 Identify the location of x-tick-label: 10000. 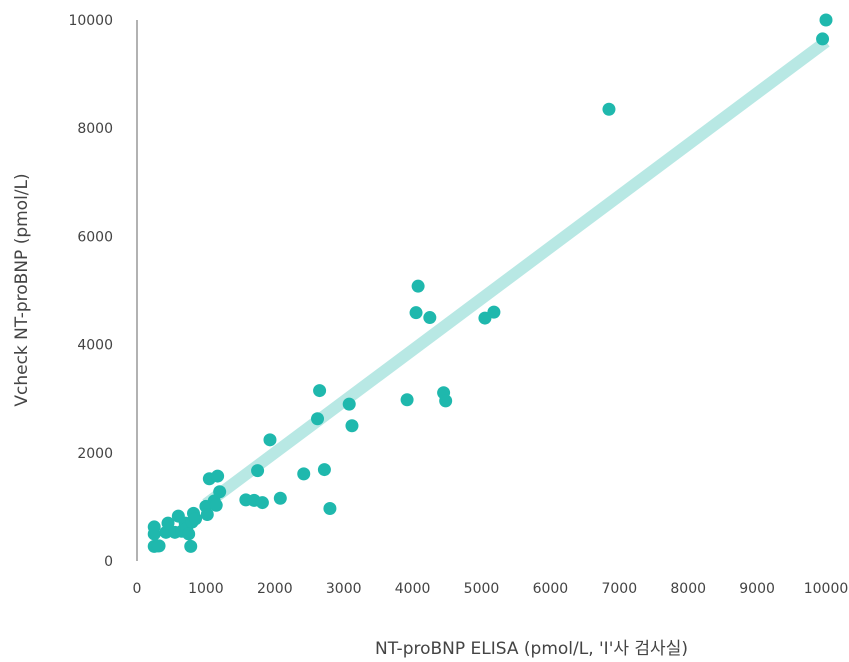
(826, 589).